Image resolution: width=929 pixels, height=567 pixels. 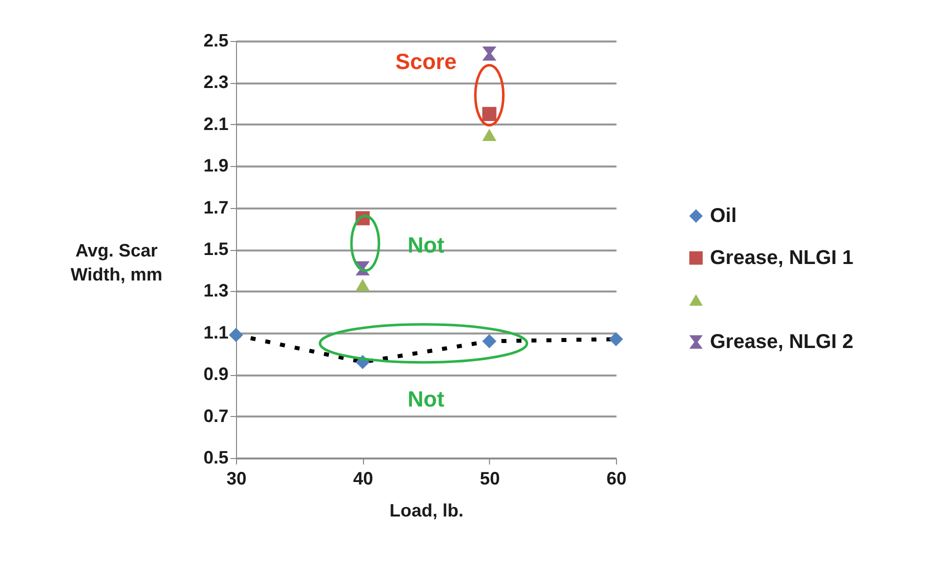 What do you see at coordinates (215, 290) in the screenshot?
I see `y-tick-label: 1.3` at bounding box center [215, 290].